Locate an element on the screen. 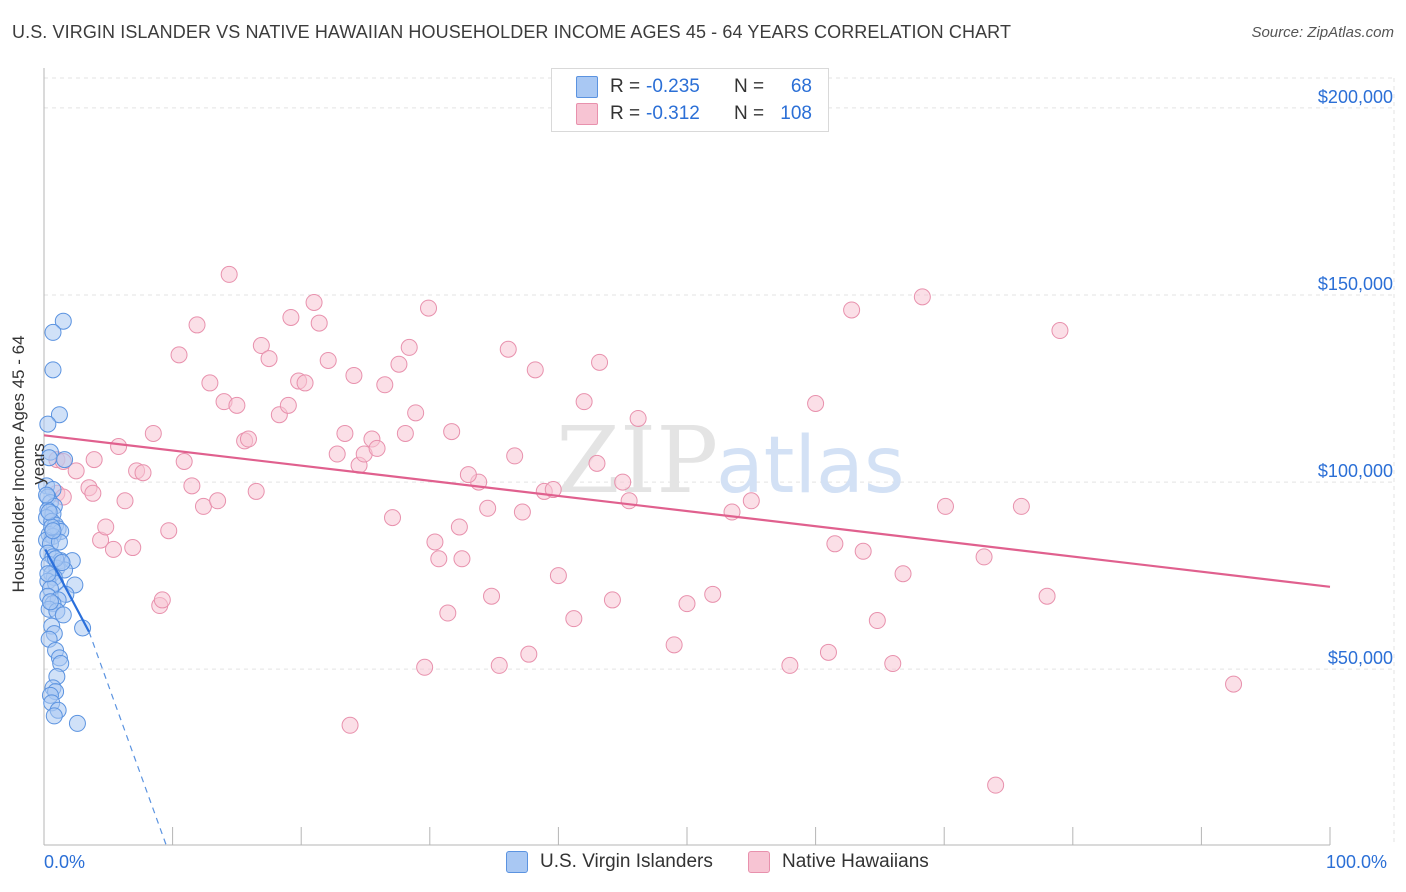 This screenshot has height=892, width=1406. n-label: N = is located at coordinates (749, 113).